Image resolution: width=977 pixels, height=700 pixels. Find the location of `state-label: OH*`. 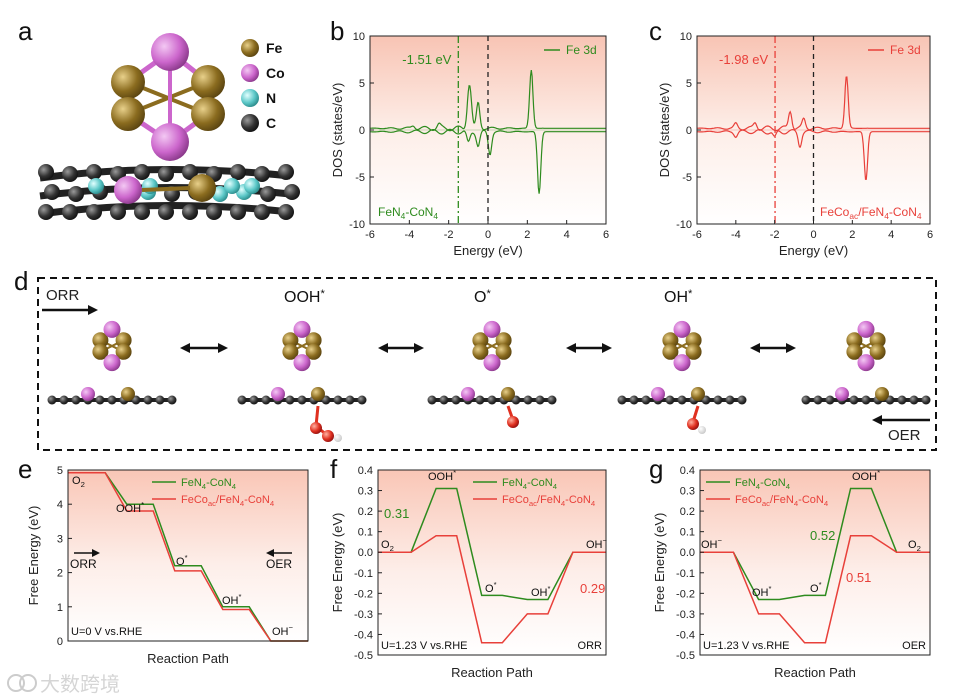

state-label: OH* is located at coordinates (762, 591).